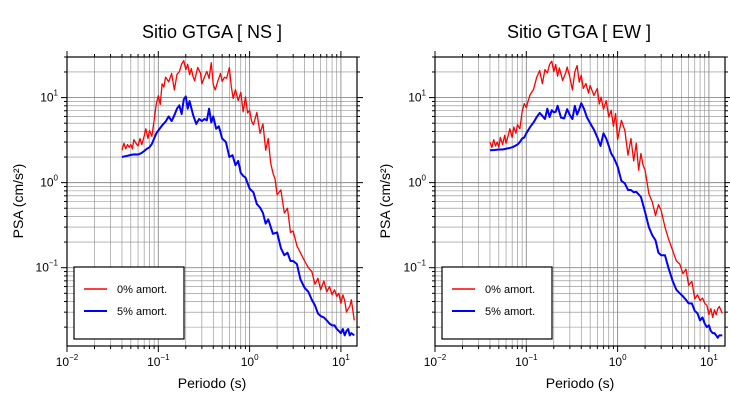 The width and height of the screenshot is (730, 400). I want to click on chart-title: Sitio GTGA [ NS ], so click(212, 32).